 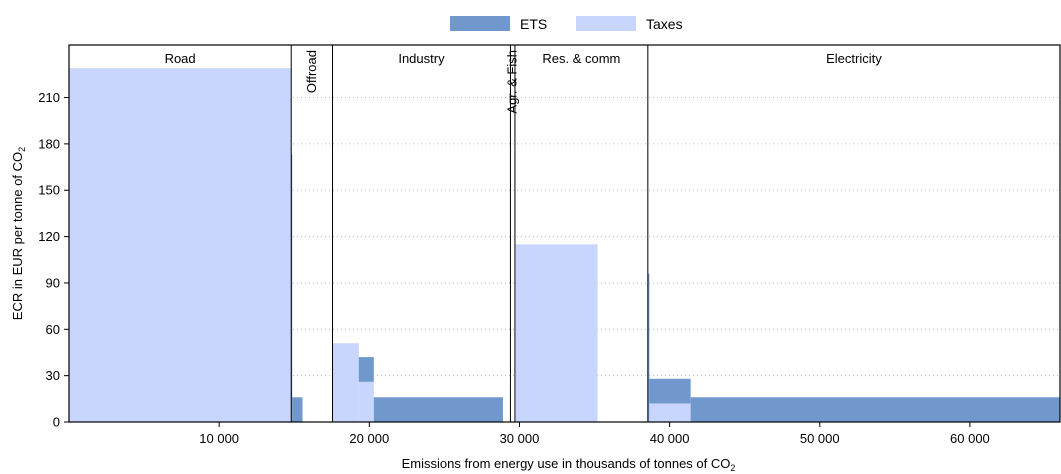 I want to click on x-tick-label: 30 000, so click(x=520, y=438).